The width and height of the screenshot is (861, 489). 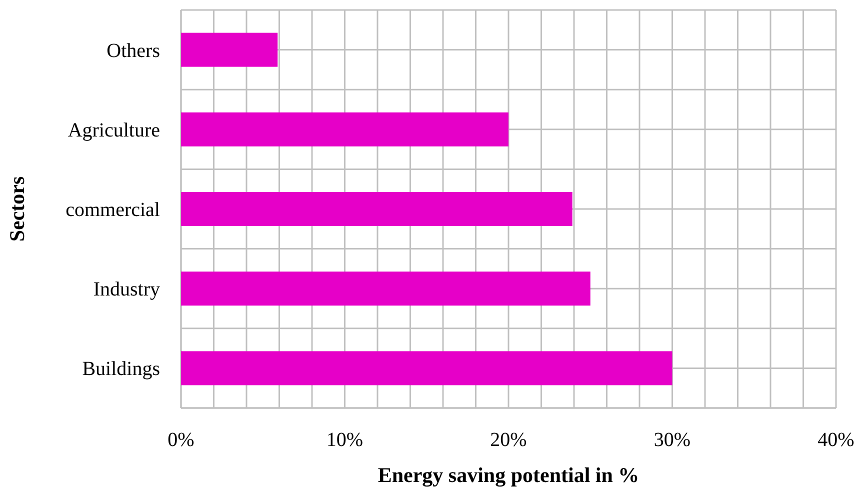 I want to click on x-axis-title: Energy saving potential in %, so click(x=509, y=475).